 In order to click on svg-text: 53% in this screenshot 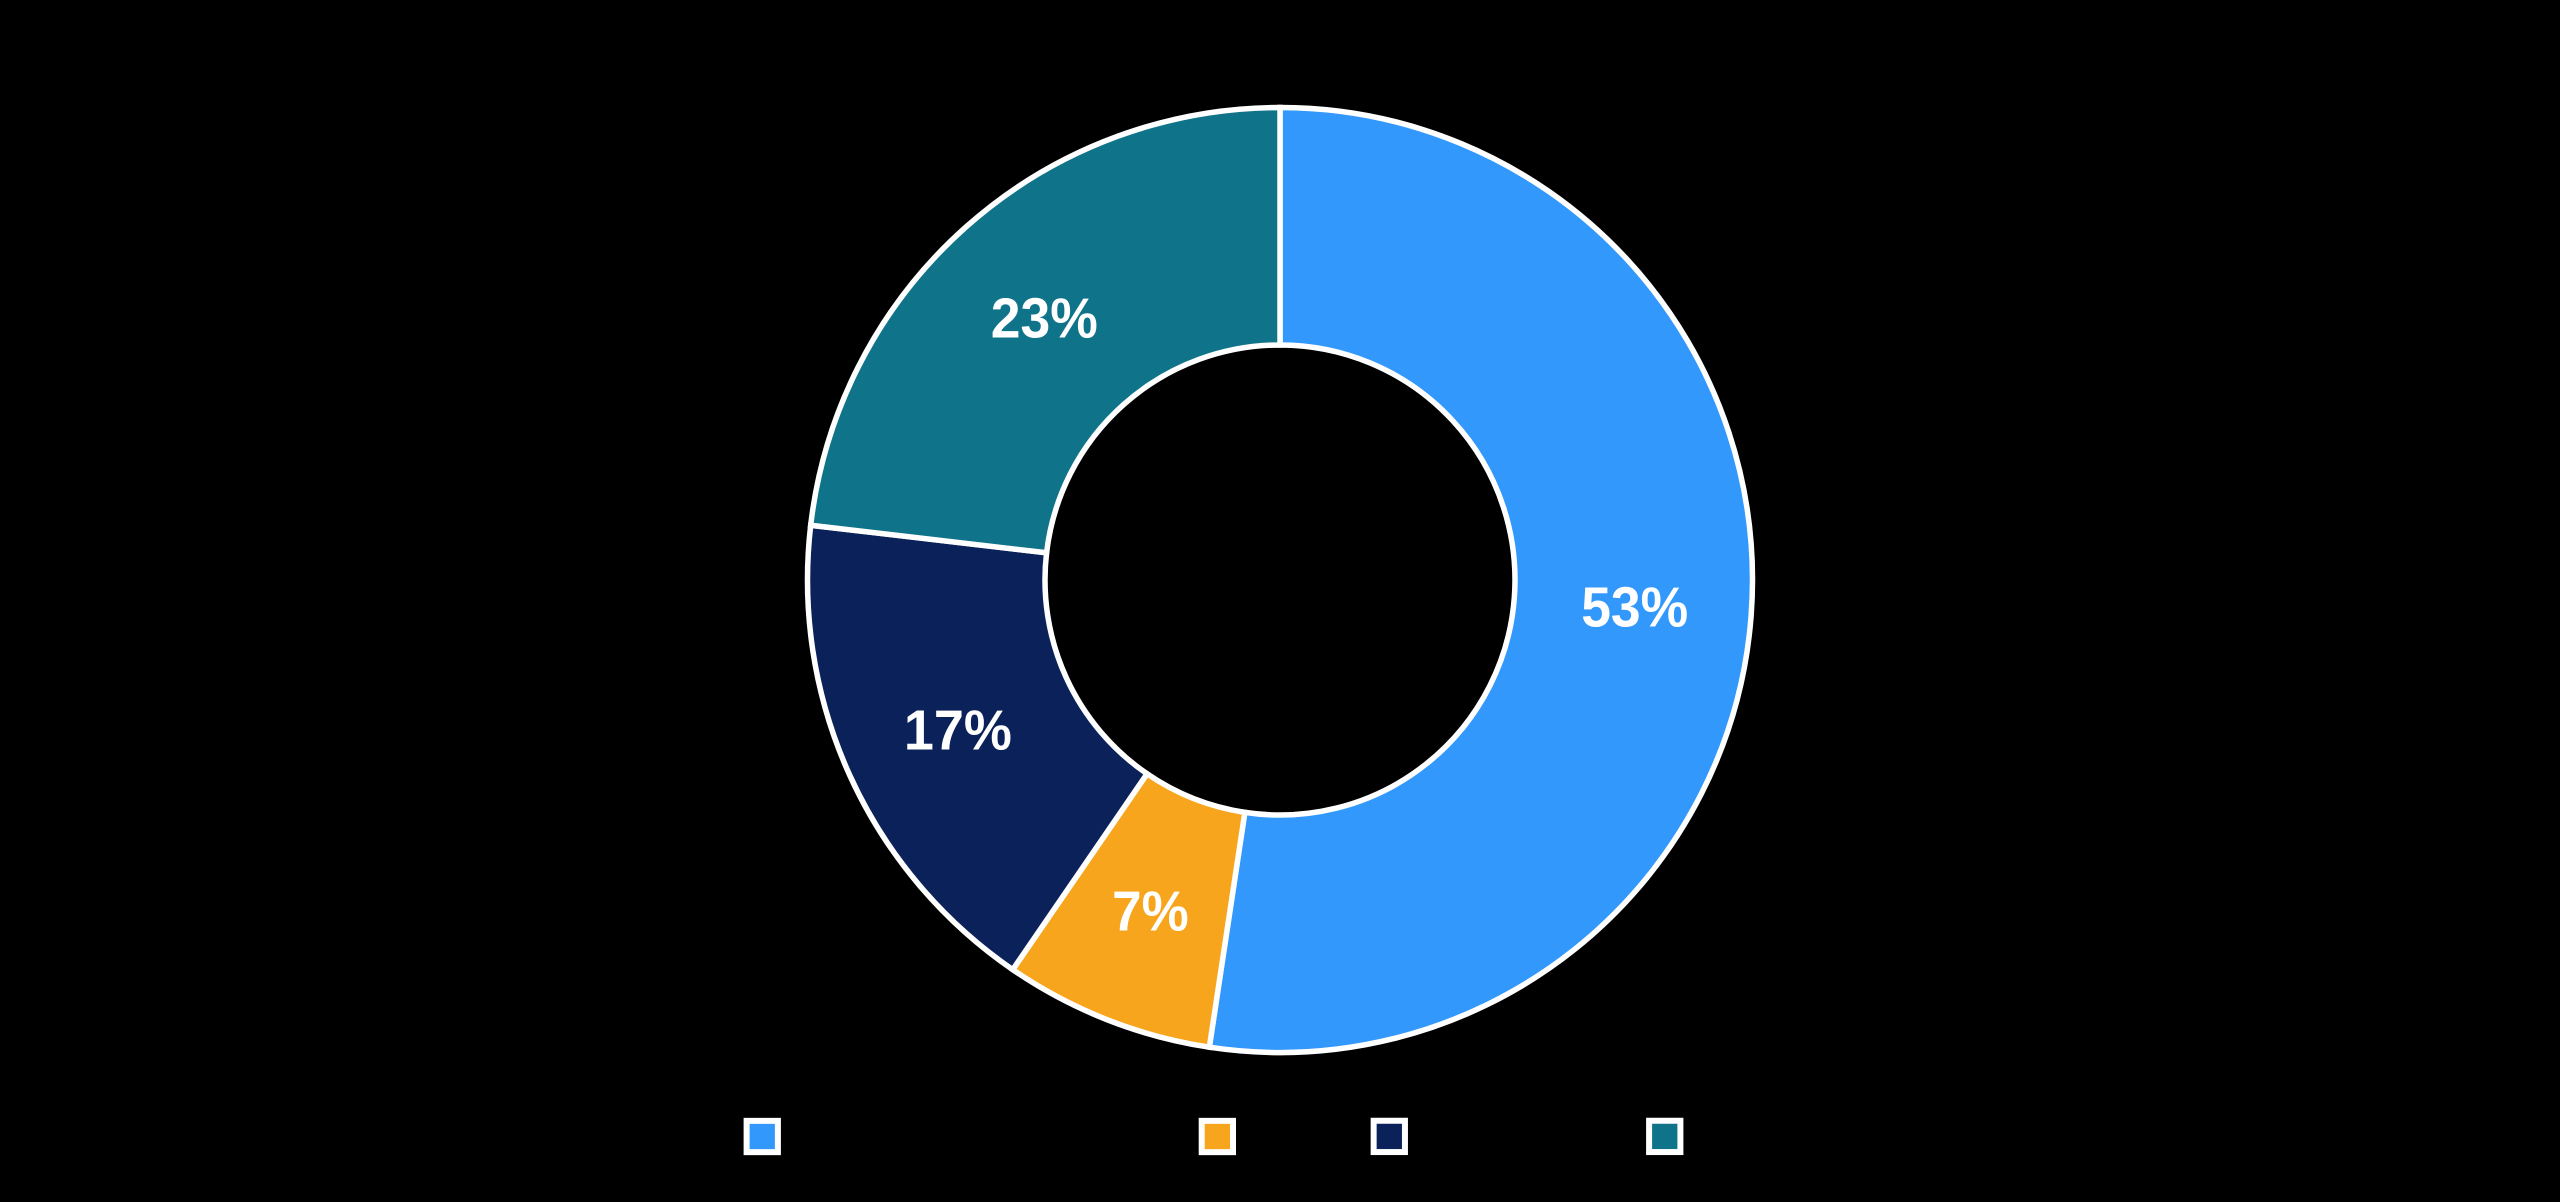, I will do `click(1634, 608)`.